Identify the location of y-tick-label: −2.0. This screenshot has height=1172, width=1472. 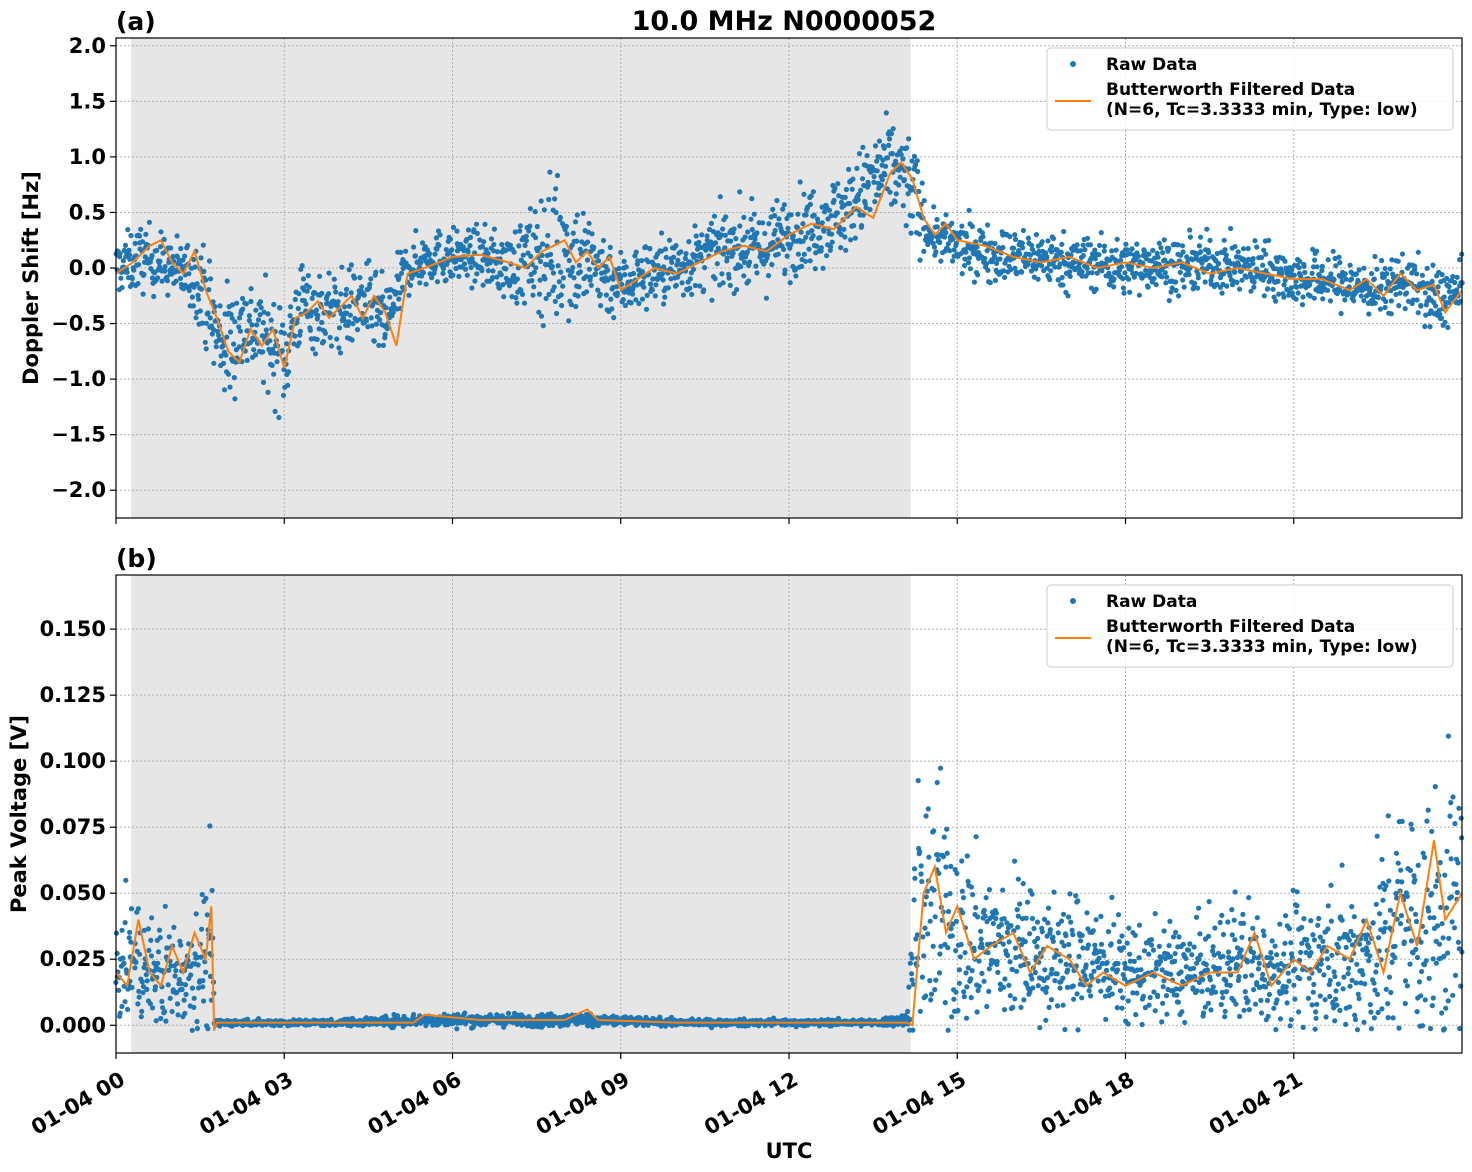
(78, 490).